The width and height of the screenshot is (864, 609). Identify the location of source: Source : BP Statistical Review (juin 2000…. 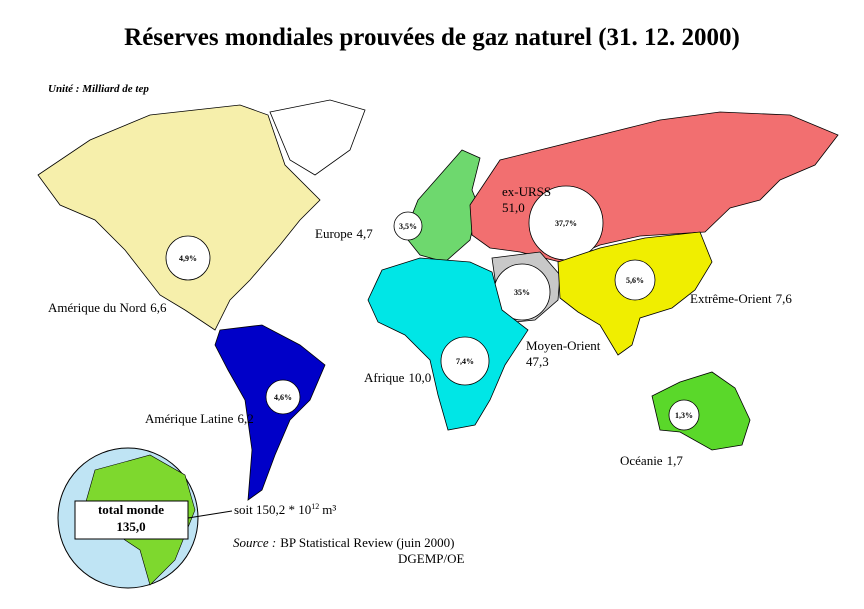
(343, 542).